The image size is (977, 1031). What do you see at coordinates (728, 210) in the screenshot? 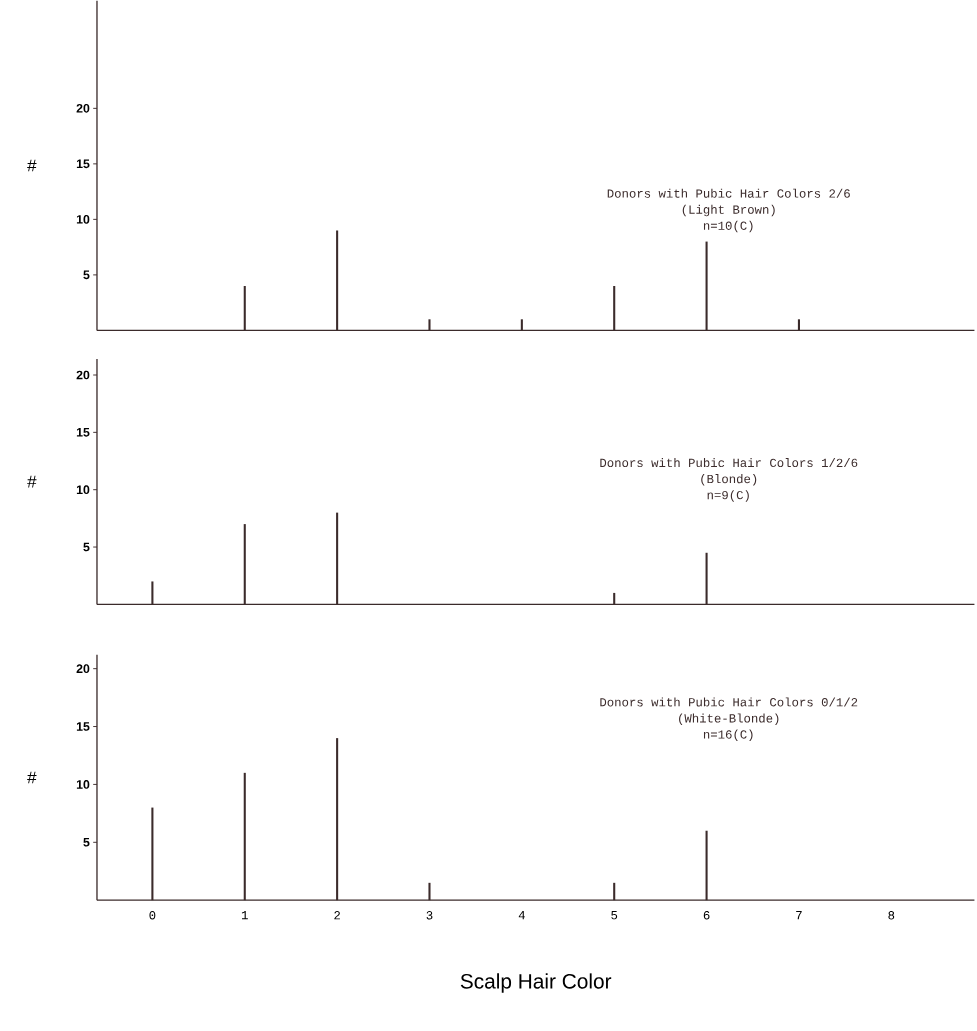
I see `text: (Light Brown)` at bounding box center [728, 210].